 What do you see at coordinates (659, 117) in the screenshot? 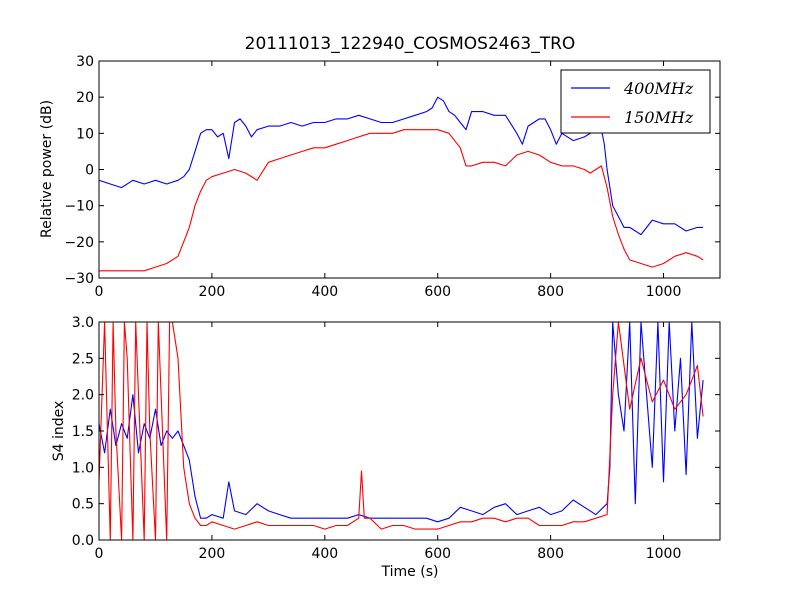
I see `legend-label-150mhz: 150MHz` at bounding box center [659, 117].